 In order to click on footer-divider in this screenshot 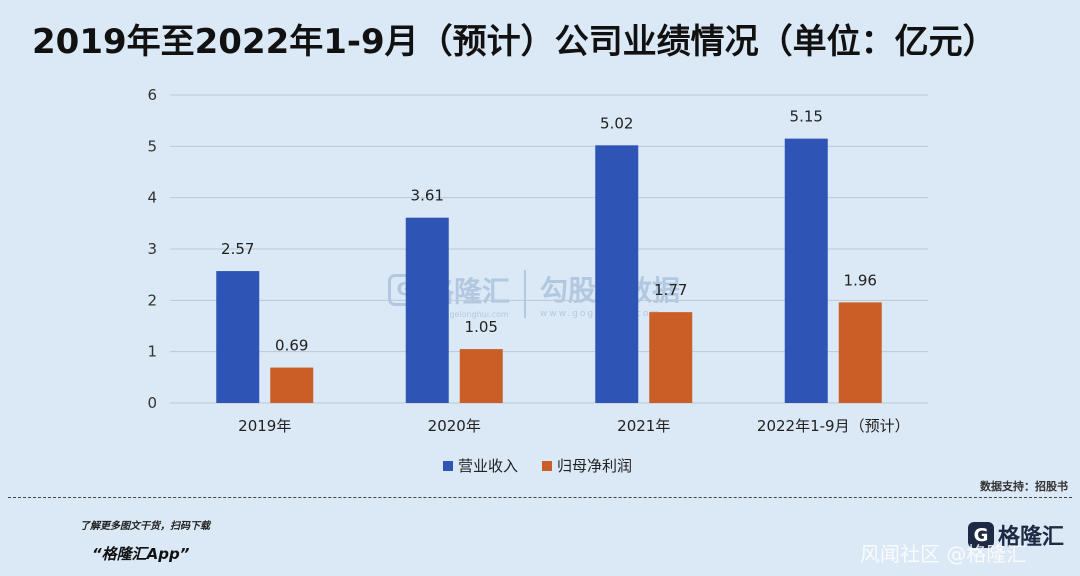, I will do `click(540, 497)`.